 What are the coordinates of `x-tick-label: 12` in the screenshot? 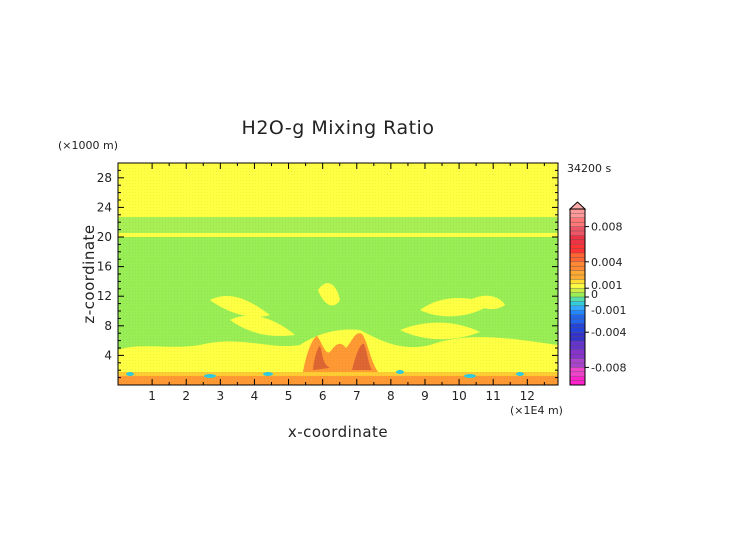 It's located at (527, 396).